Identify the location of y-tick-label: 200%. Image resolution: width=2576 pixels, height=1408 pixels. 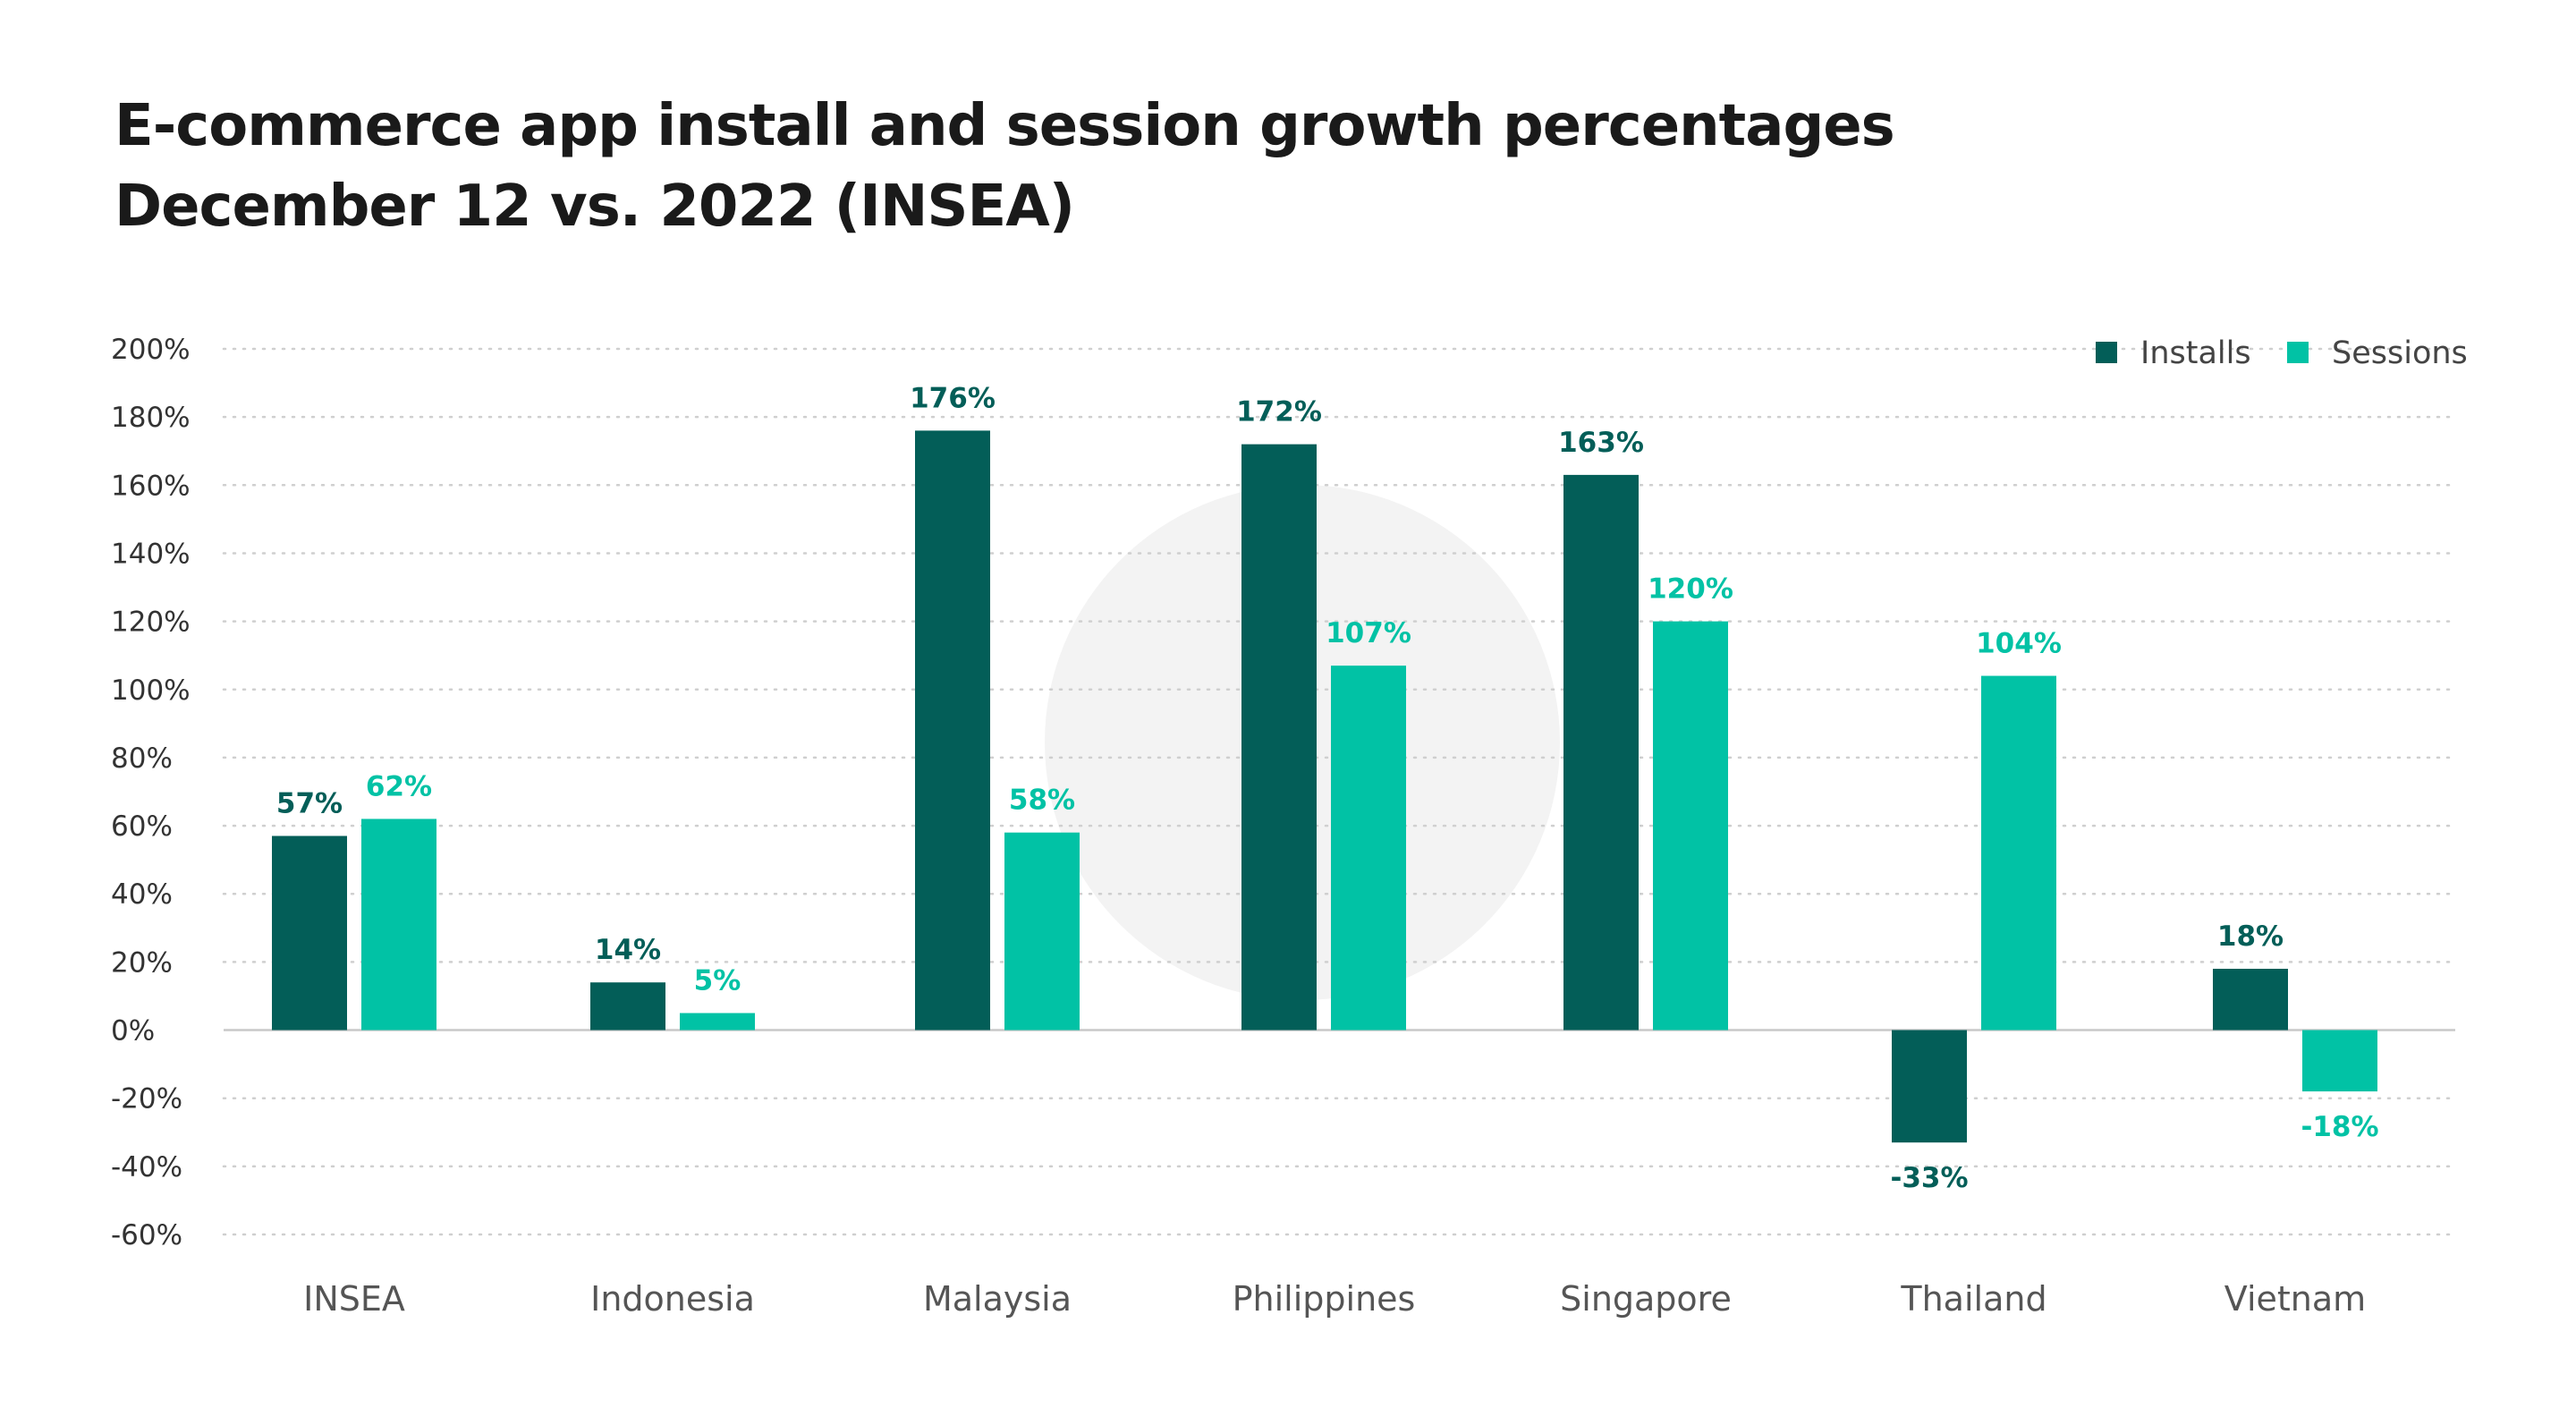
(151, 350).